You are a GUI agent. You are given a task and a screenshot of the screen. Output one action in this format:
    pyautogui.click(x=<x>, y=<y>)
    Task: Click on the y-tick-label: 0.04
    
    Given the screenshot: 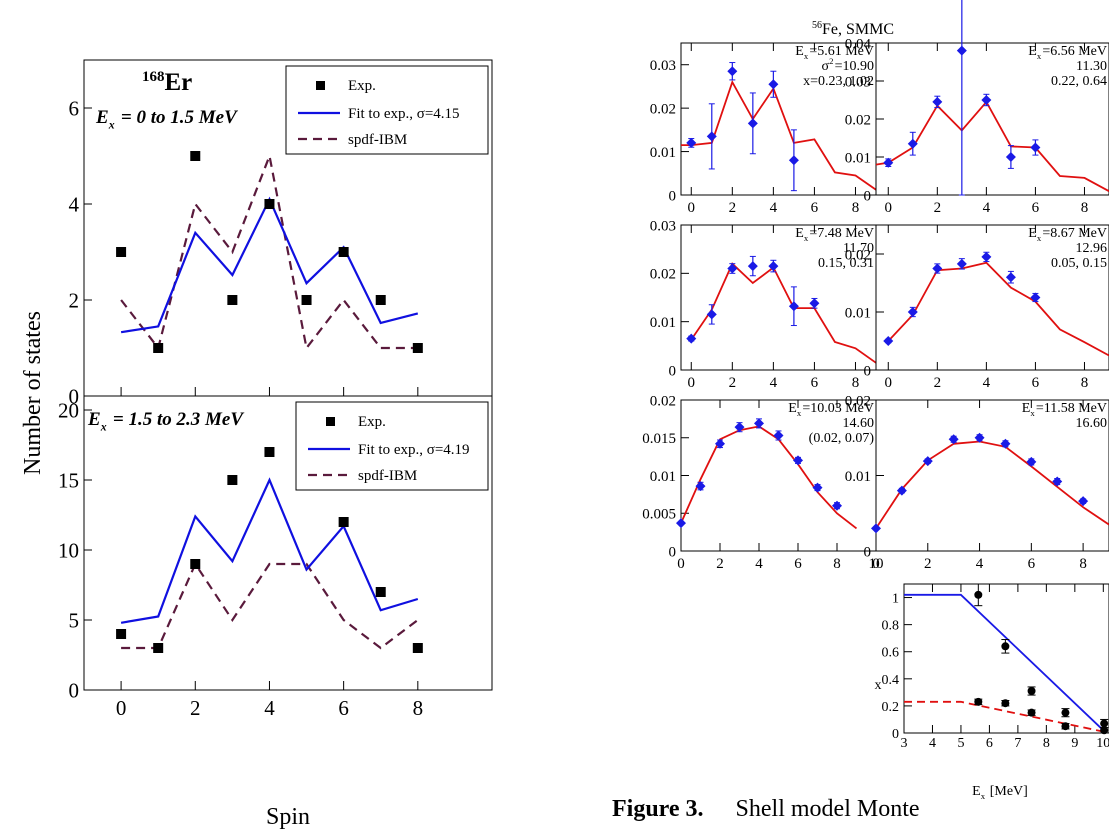 What is the action you would take?
    pyautogui.click(x=858, y=44)
    